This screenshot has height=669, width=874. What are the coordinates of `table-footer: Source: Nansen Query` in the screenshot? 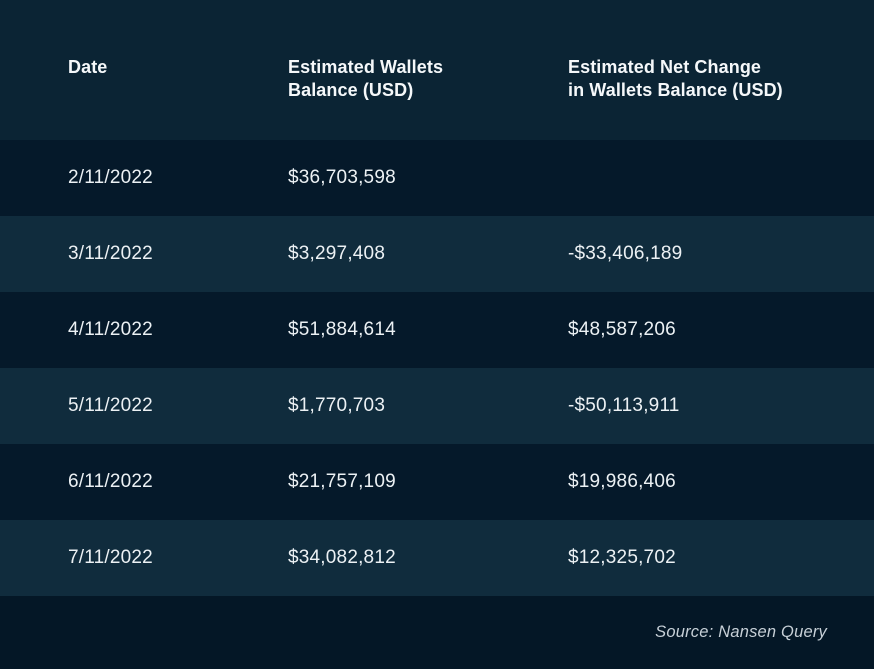 It's located at (437, 632).